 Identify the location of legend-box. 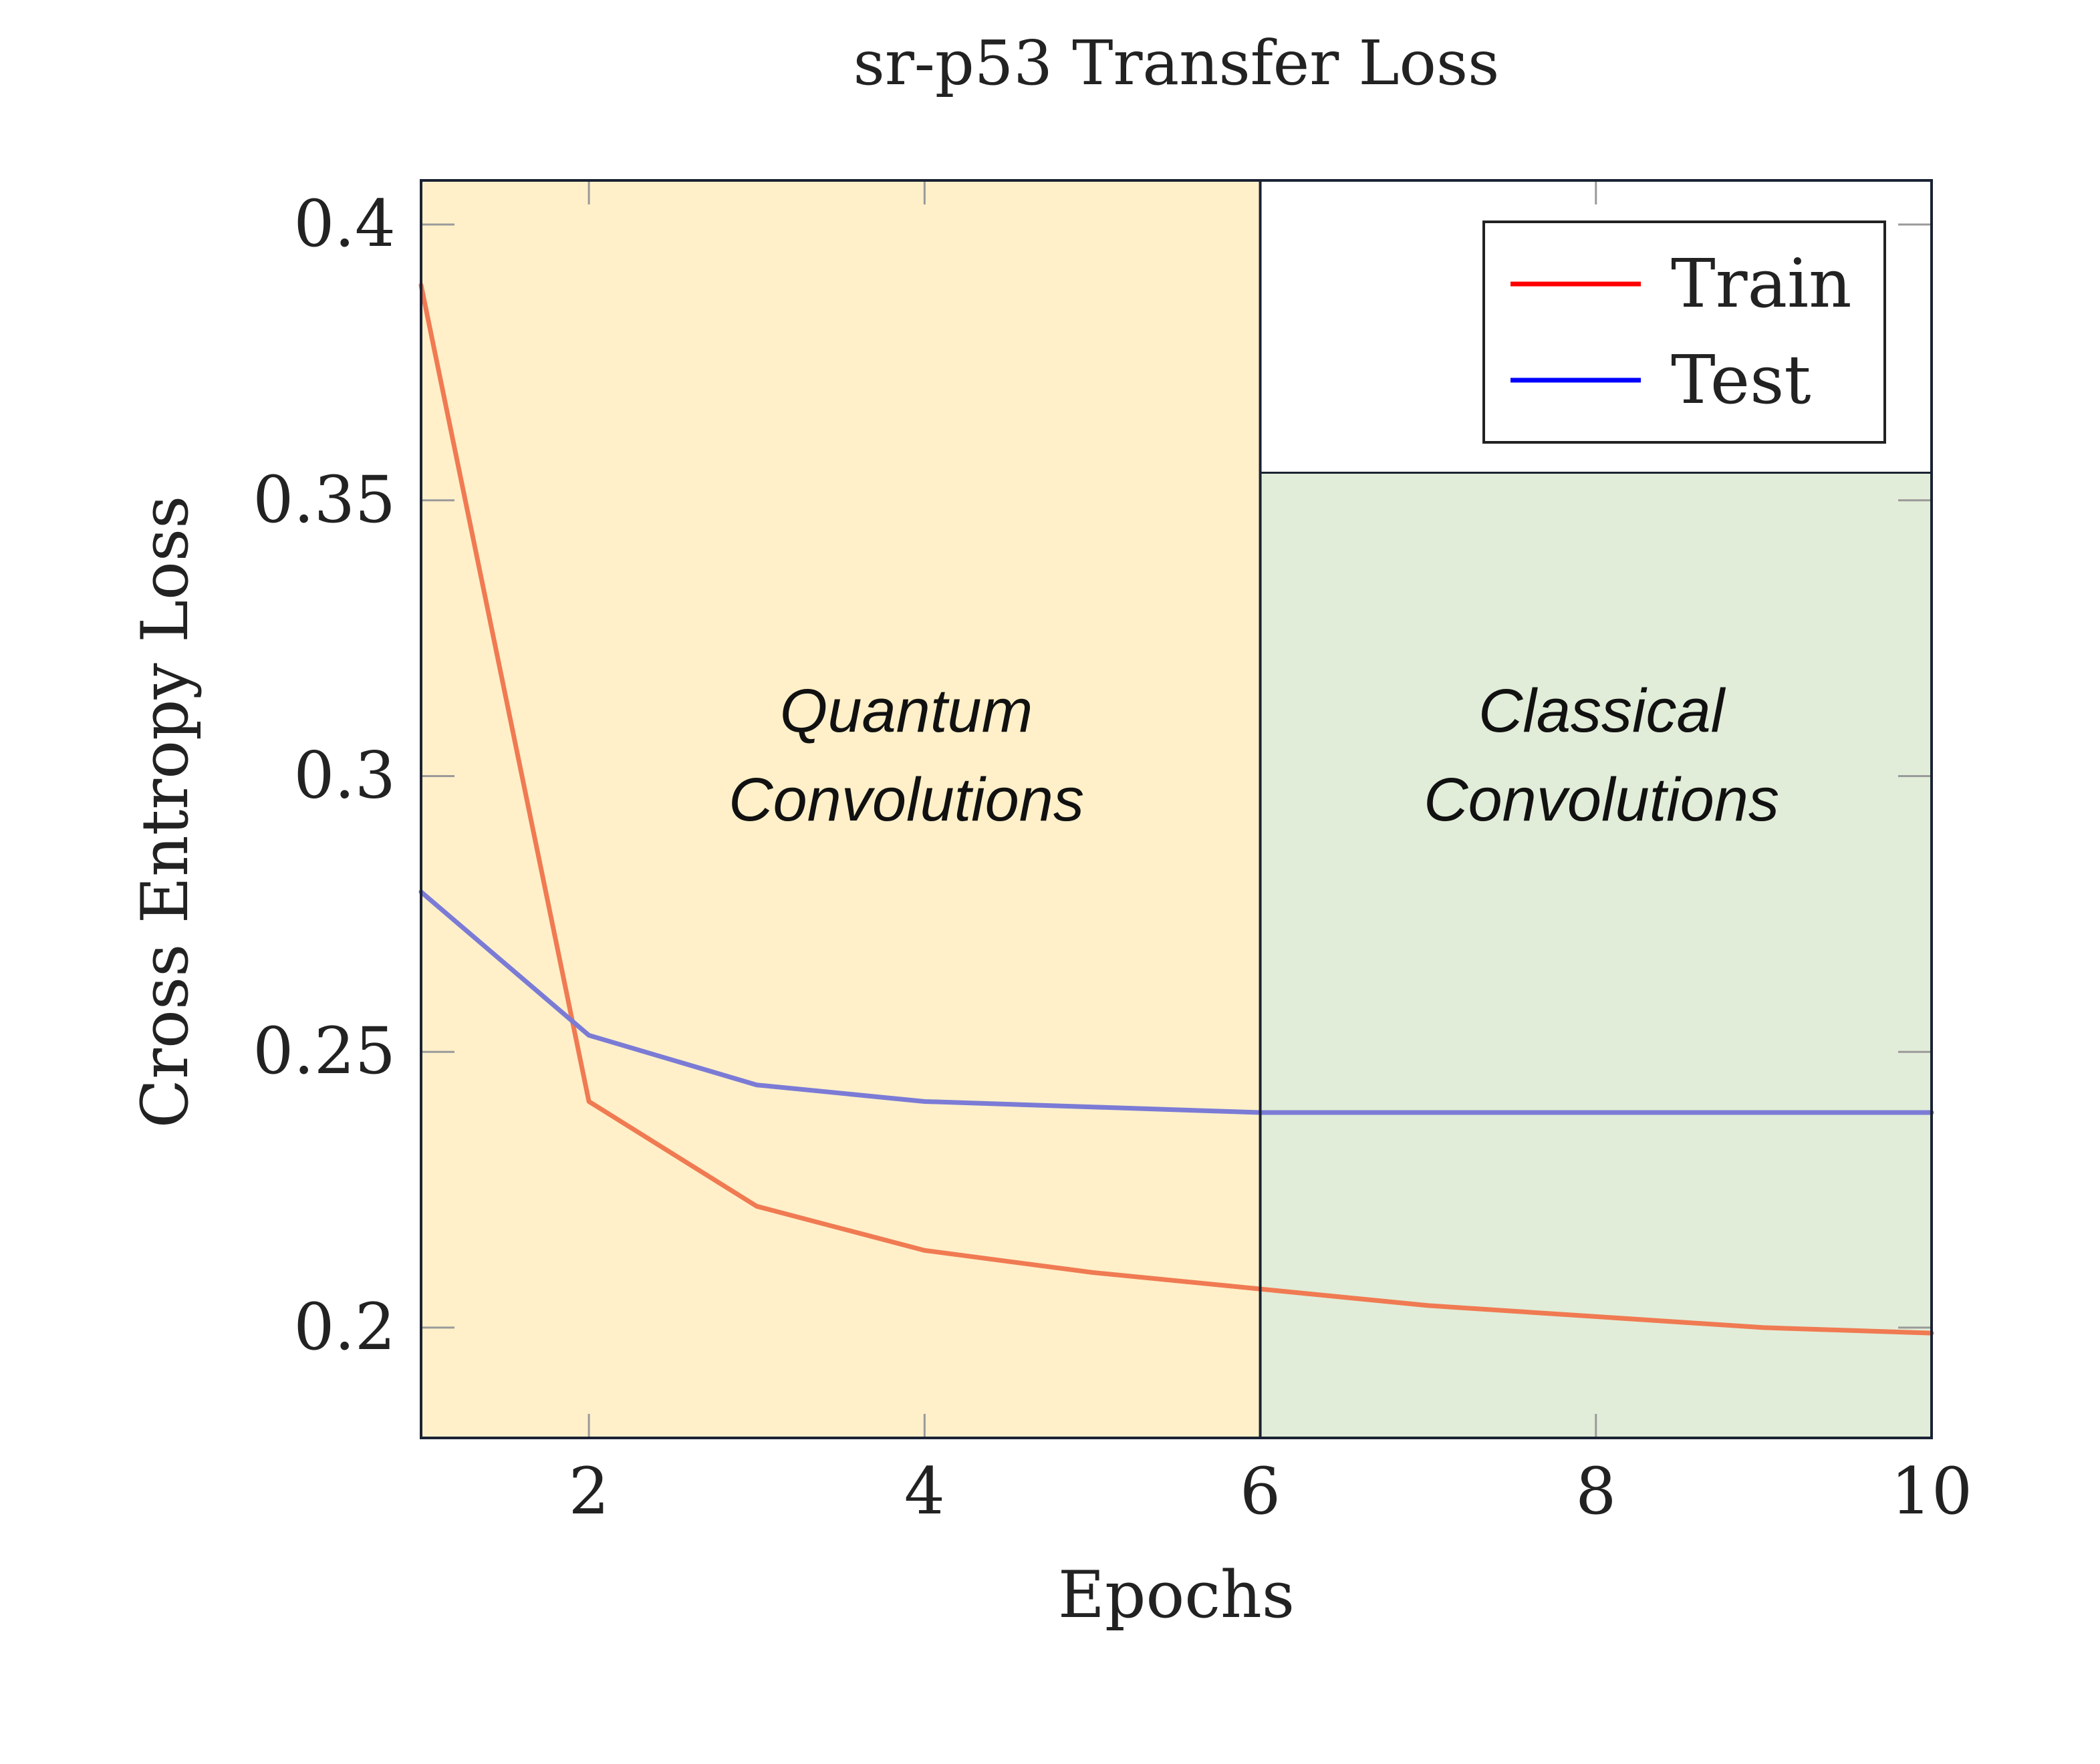
(1684, 332).